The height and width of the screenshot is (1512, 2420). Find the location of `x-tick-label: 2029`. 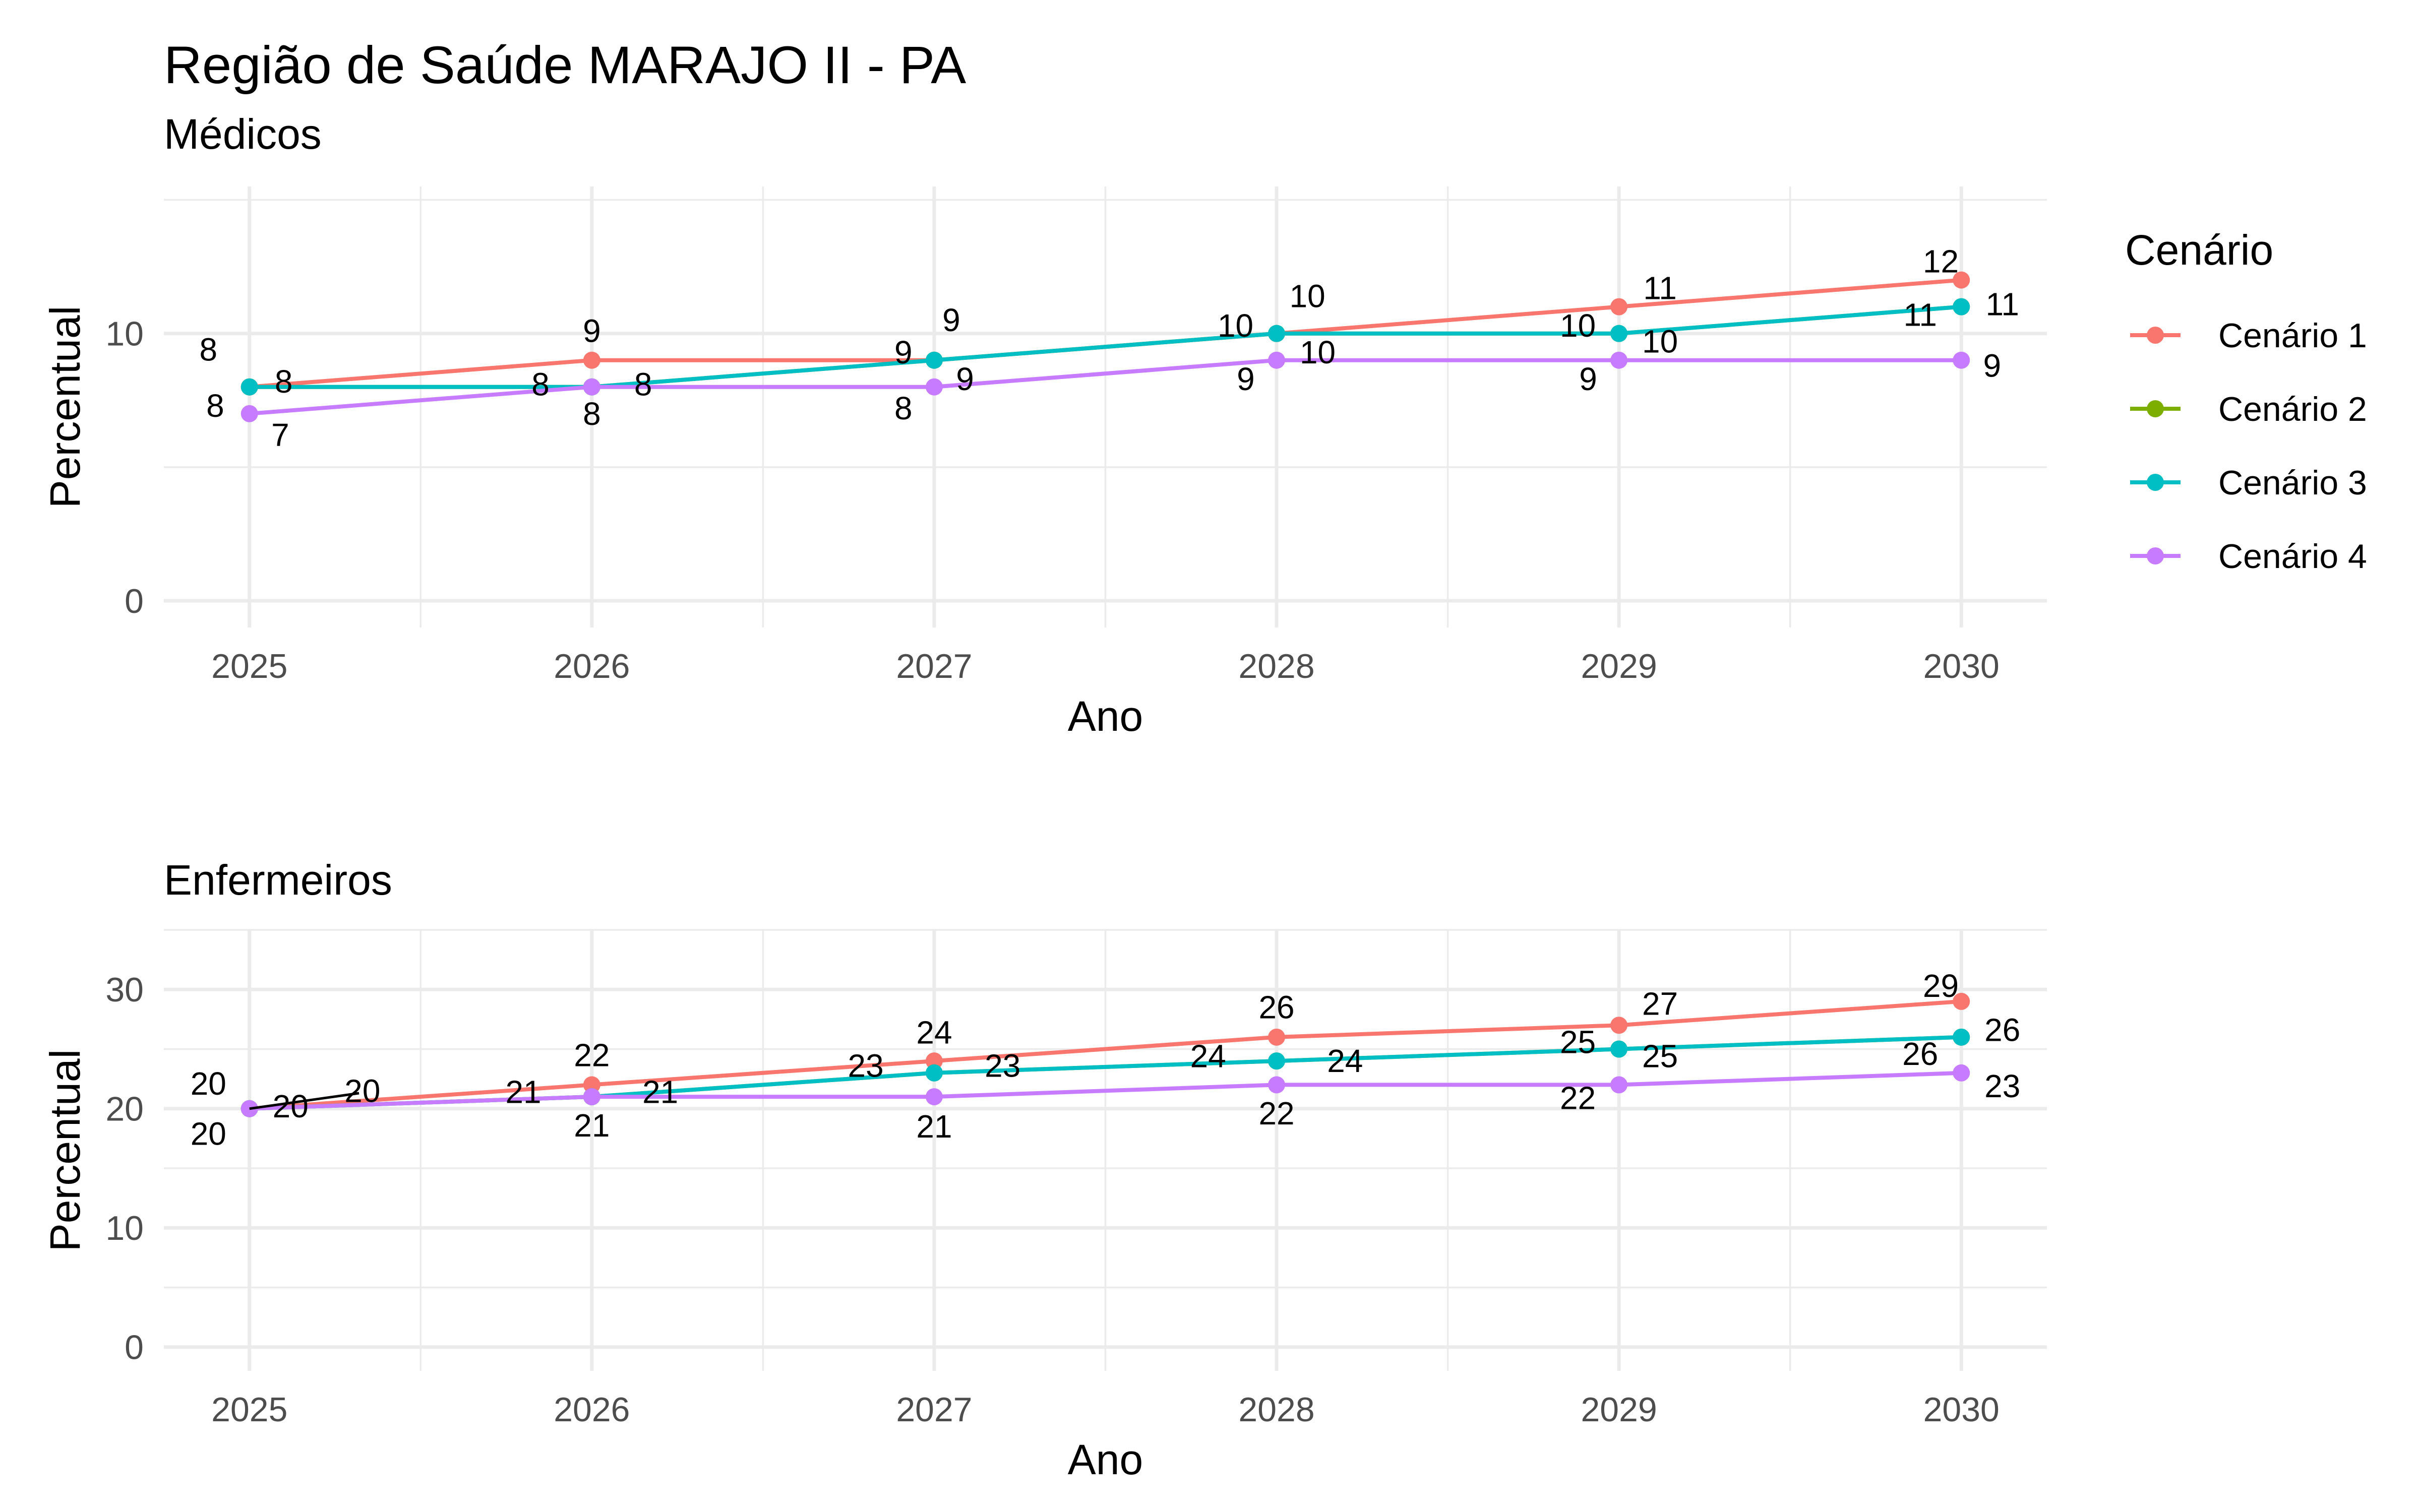

x-tick-label: 2029 is located at coordinates (1619, 1410).